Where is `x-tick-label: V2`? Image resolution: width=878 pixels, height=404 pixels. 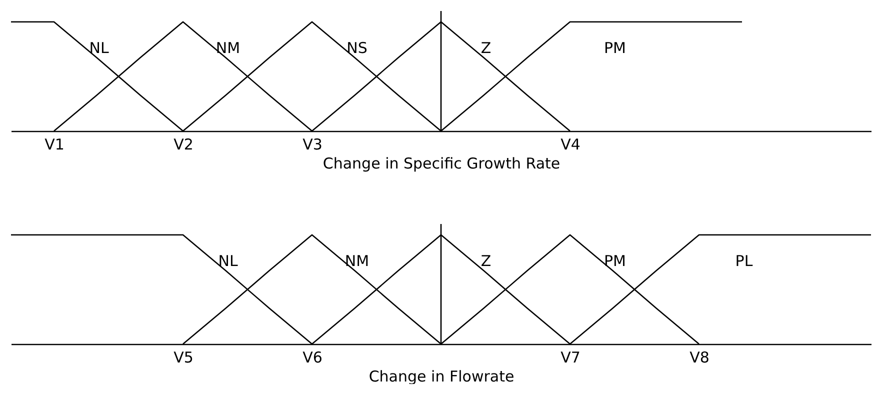 x-tick-label: V2 is located at coordinates (184, 145).